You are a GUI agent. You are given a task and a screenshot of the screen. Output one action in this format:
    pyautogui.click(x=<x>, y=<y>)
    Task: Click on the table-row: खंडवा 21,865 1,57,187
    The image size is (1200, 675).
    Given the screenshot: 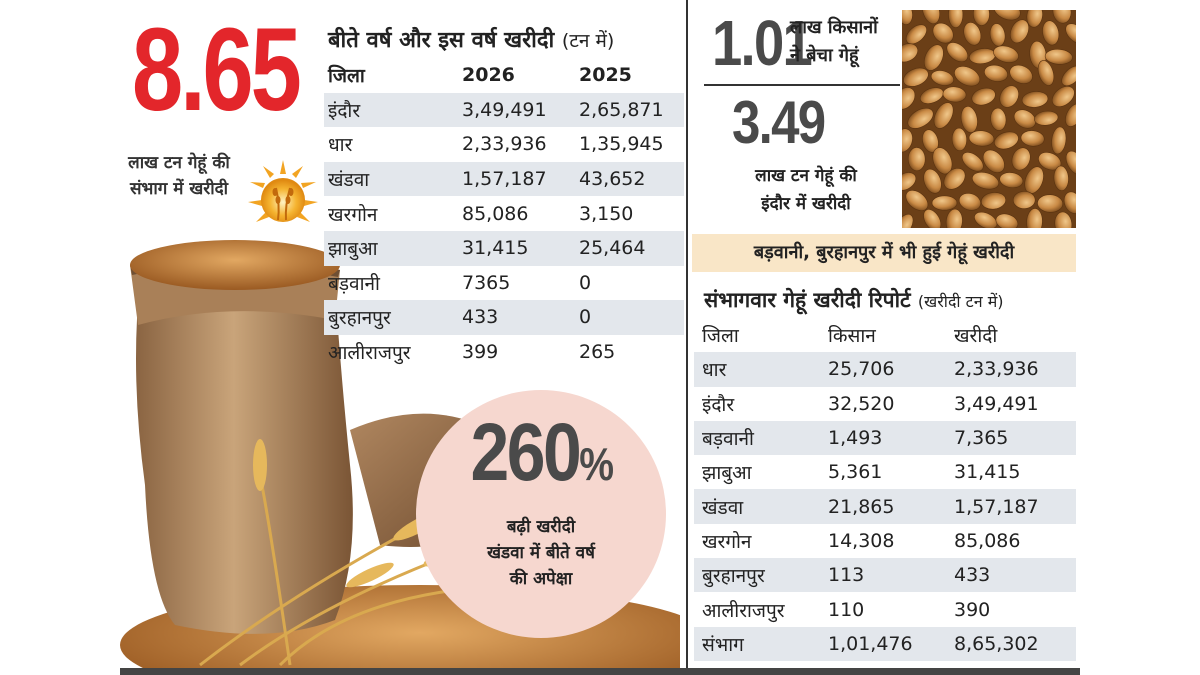 What is the action you would take?
    pyautogui.click(x=885, y=506)
    